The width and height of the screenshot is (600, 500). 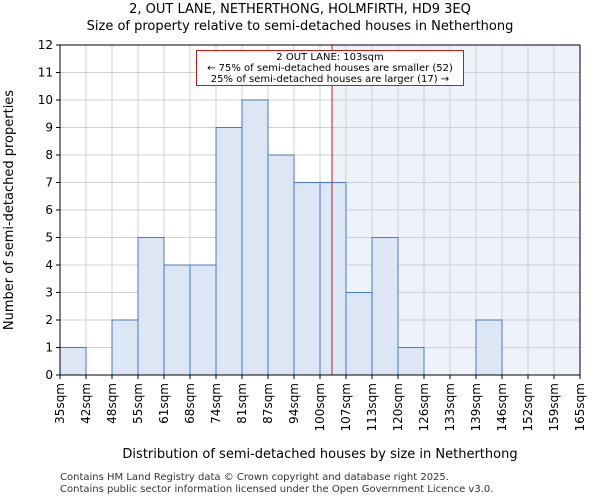 I want to click on y-axis-label: Number of semi-detached properties, so click(x=9, y=210).